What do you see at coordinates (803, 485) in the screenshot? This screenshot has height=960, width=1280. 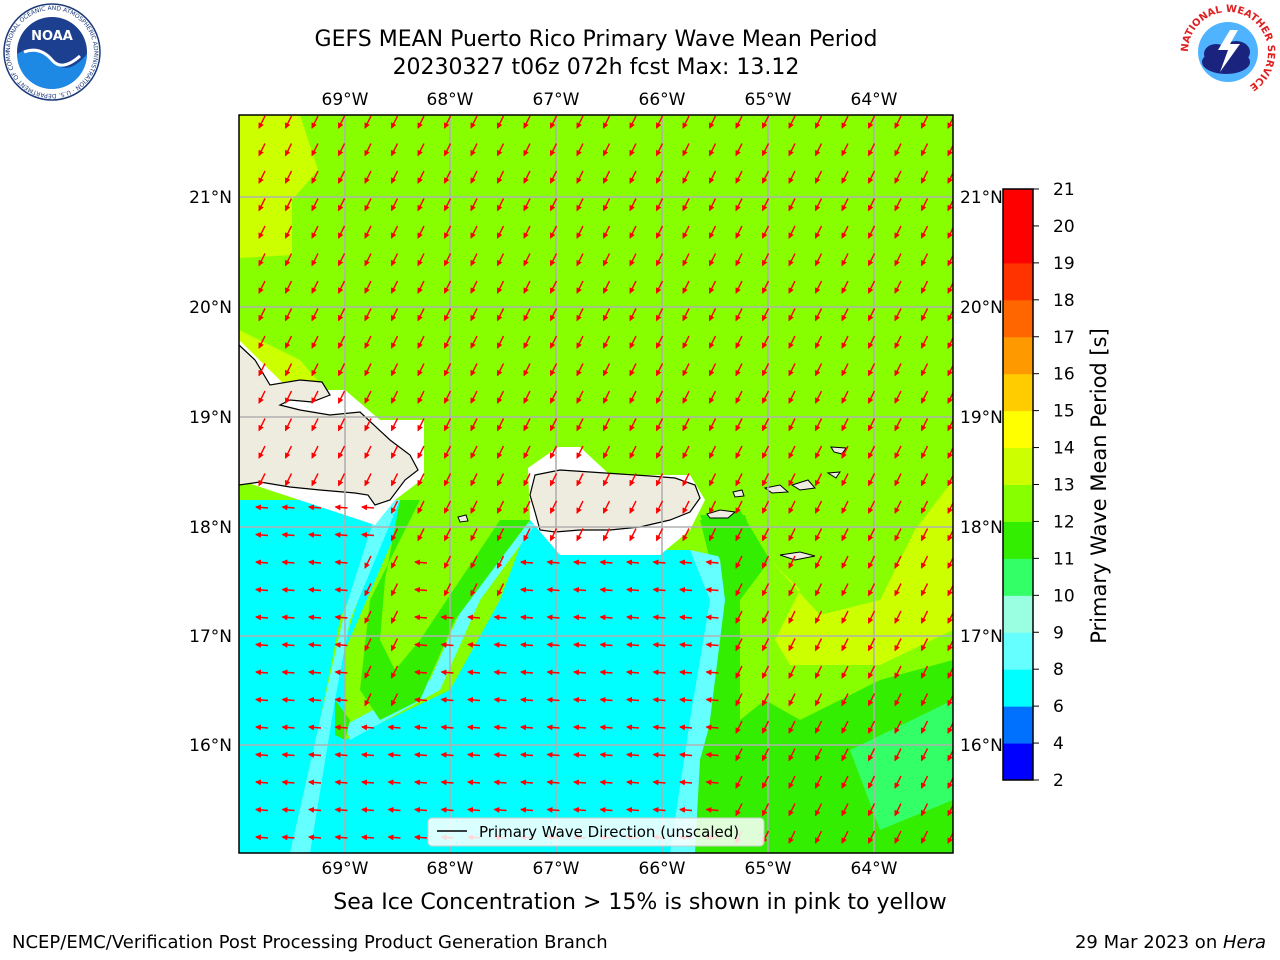 I see `virgin-island` at bounding box center [803, 485].